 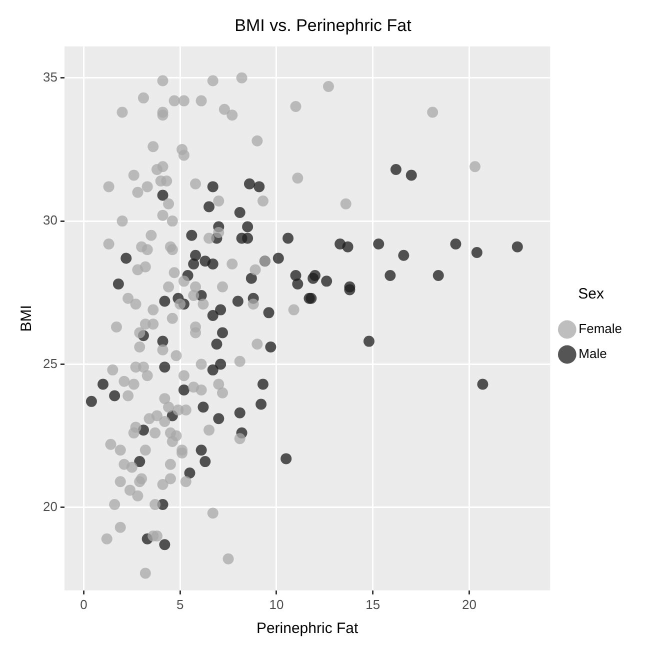 I want to click on x-tick-label: 20, so click(x=469, y=604).